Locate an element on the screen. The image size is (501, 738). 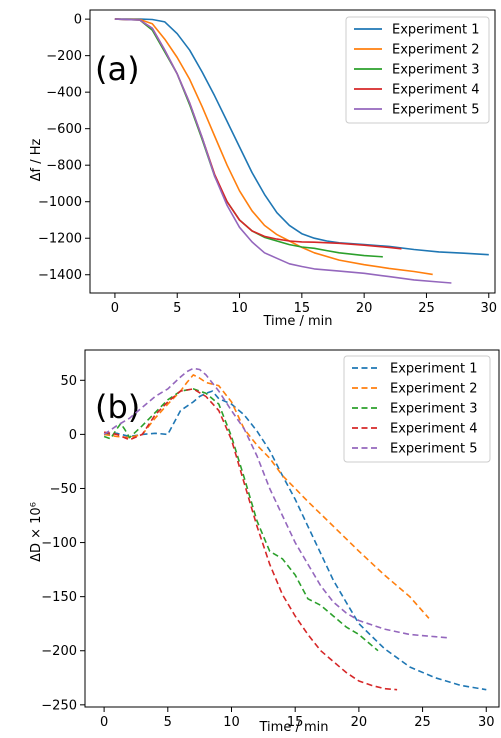
panel-a-xtick-label: 15 is located at coordinates (302, 308).